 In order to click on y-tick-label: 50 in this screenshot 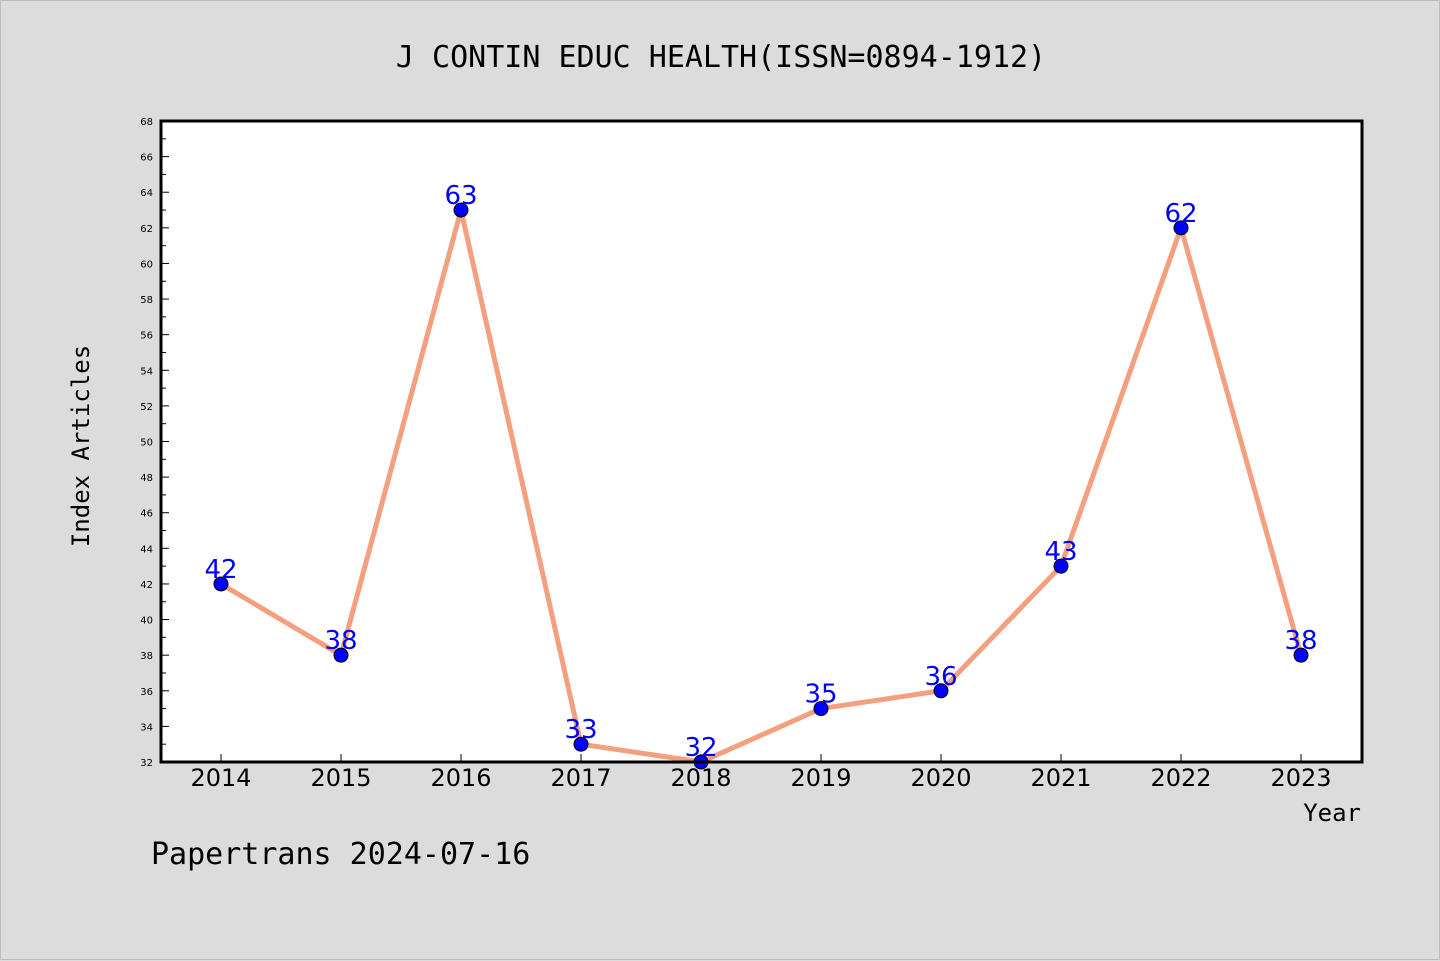, I will do `click(146, 443)`.